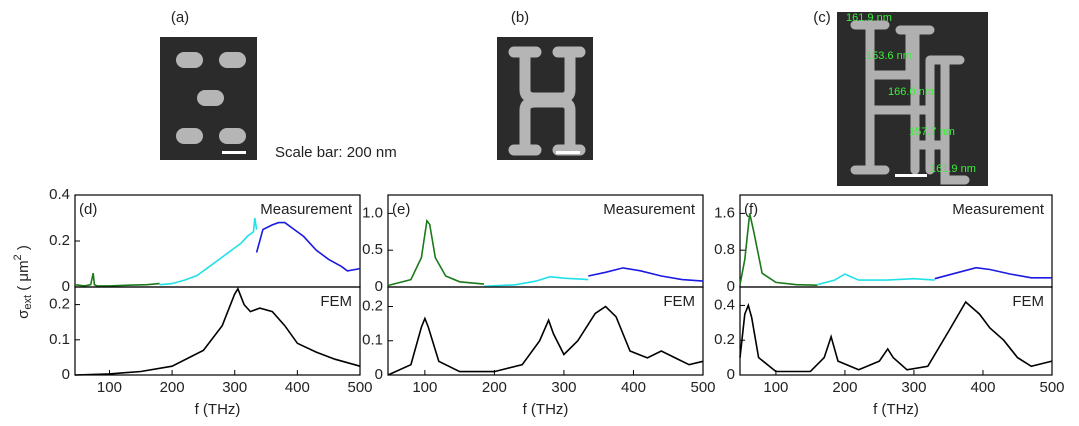  Describe the element at coordinates (180, 17) in the screenshot. I see `panel-label: (a)` at that location.